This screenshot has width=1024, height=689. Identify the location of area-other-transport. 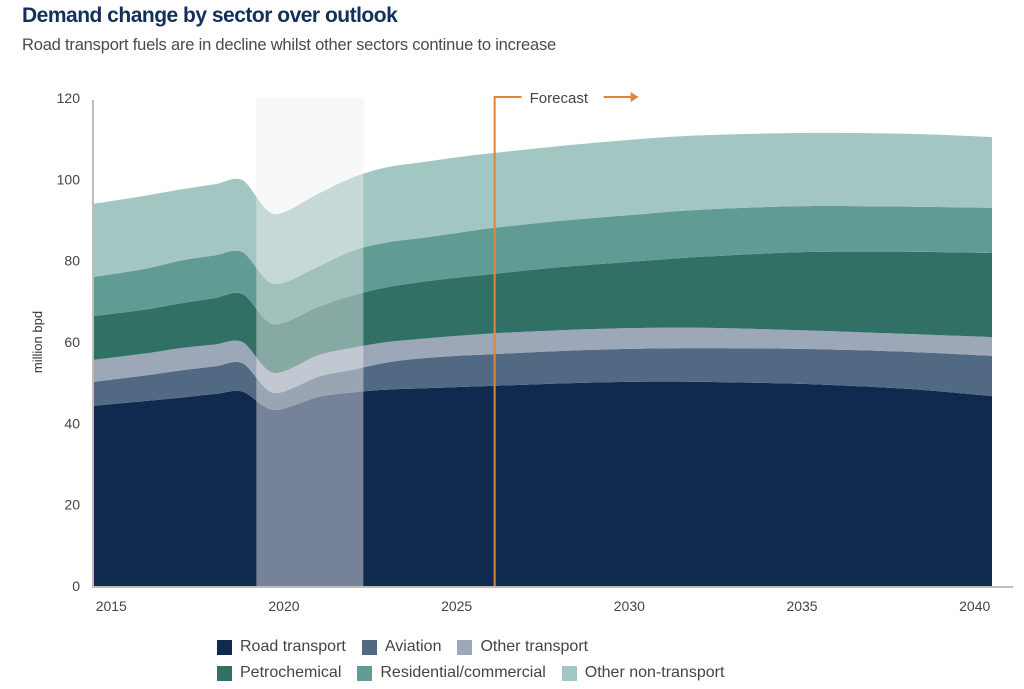
(543, 360).